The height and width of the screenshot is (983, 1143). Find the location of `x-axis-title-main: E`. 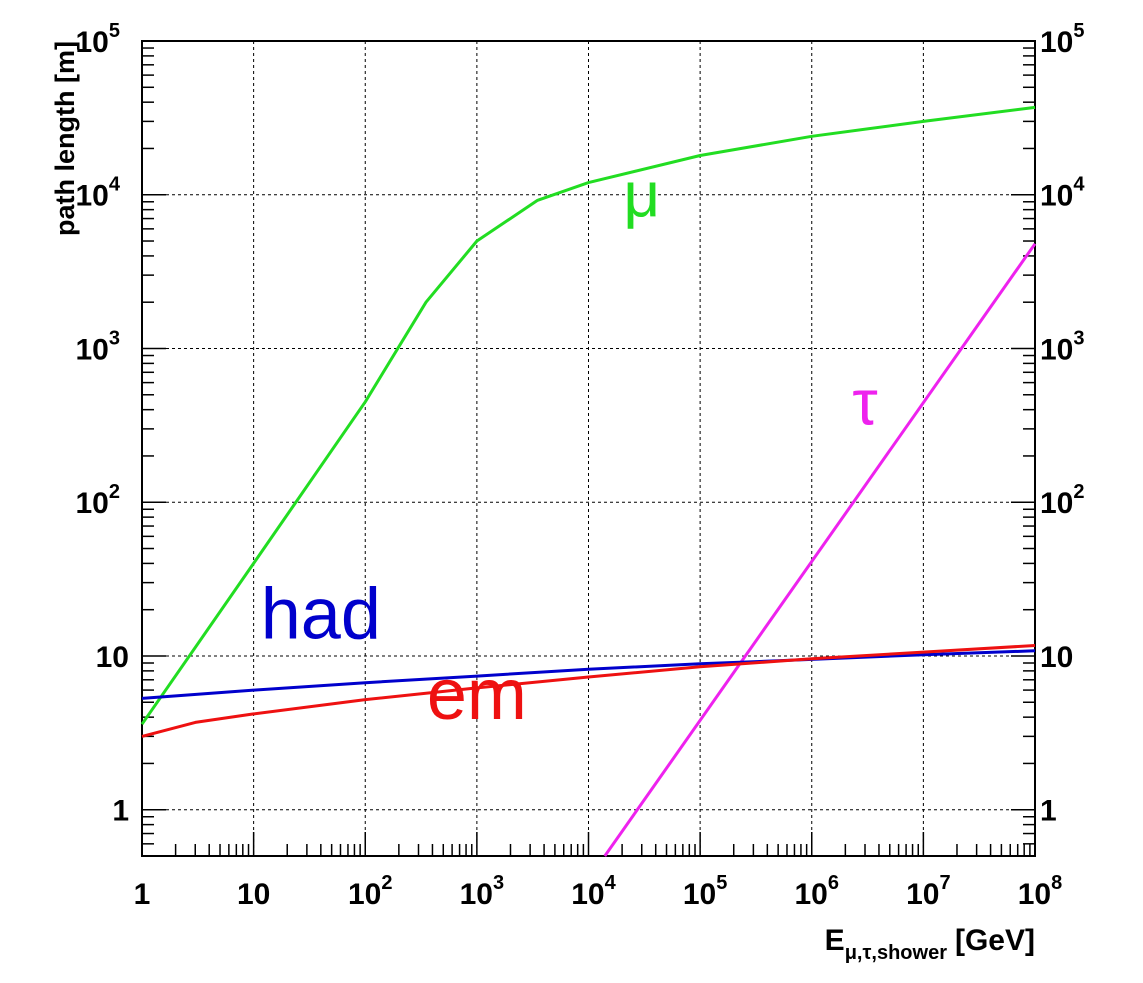

x-axis-title-main: E is located at coordinates (835, 940).